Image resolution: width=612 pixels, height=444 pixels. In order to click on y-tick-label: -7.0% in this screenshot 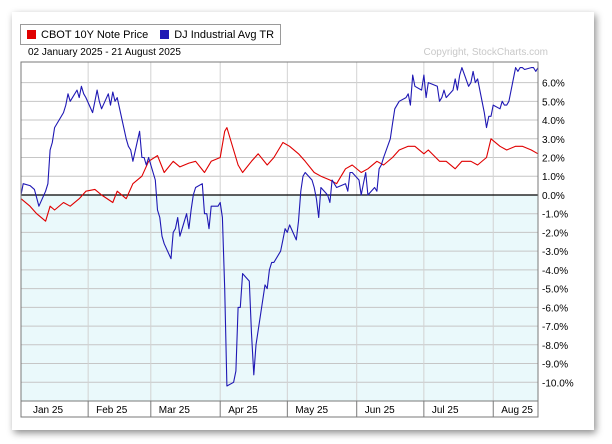, I will do `click(555, 327)`.